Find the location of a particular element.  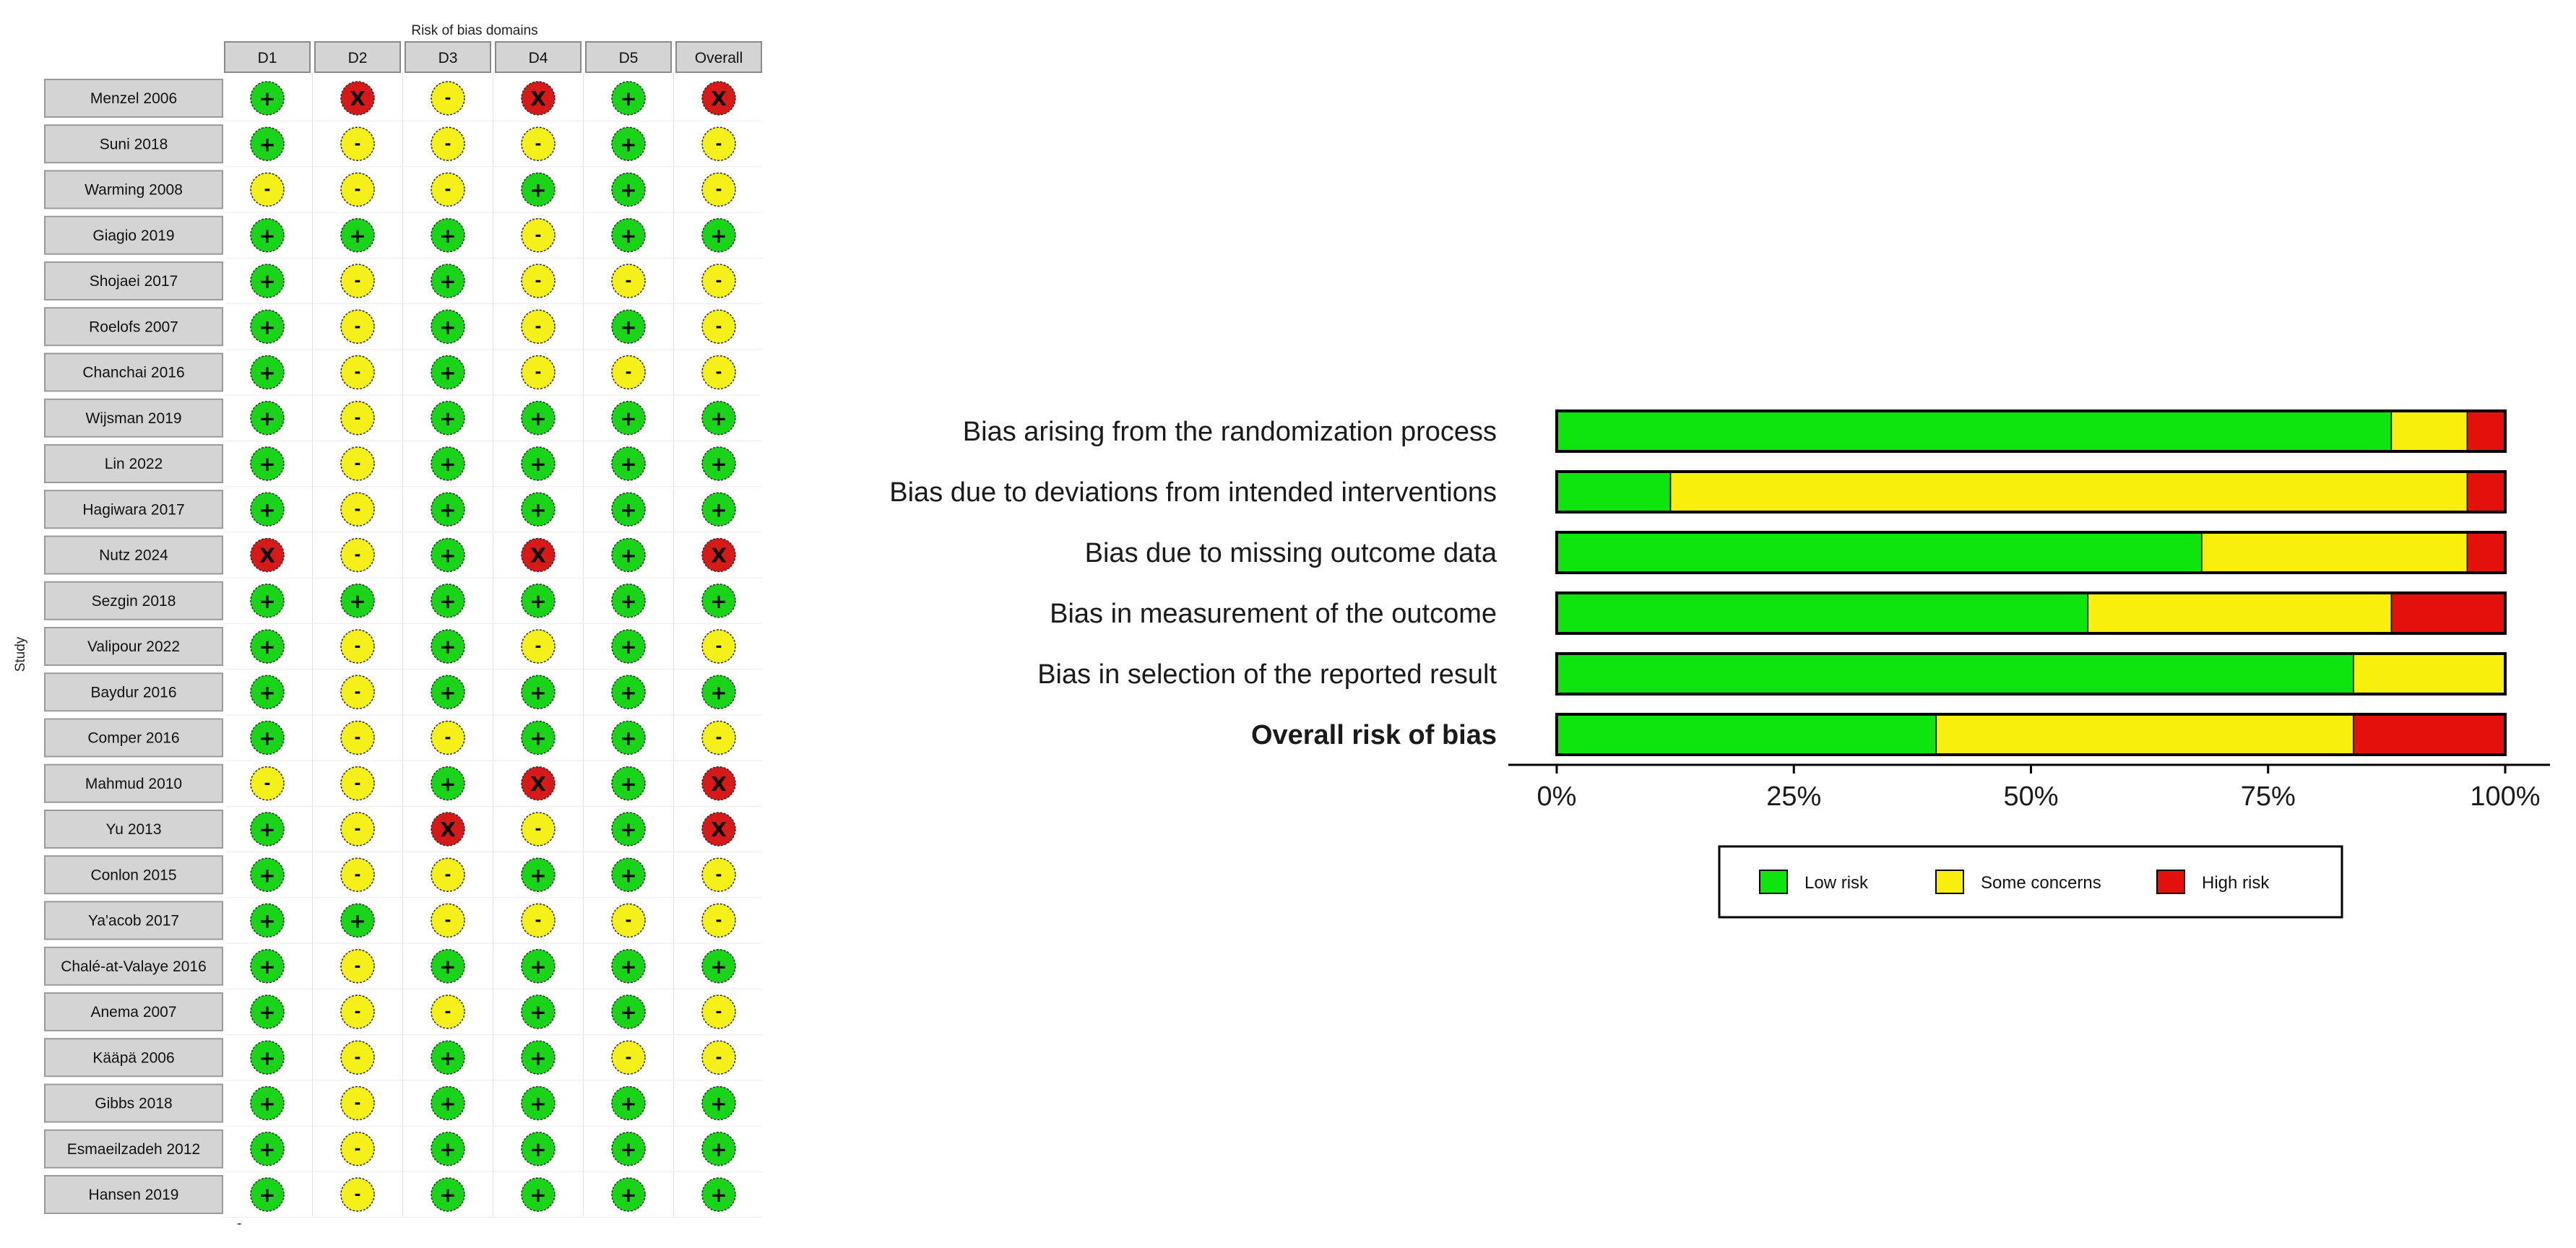

legend: Low risk Some concerns High risk is located at coordinates (2030, 882).